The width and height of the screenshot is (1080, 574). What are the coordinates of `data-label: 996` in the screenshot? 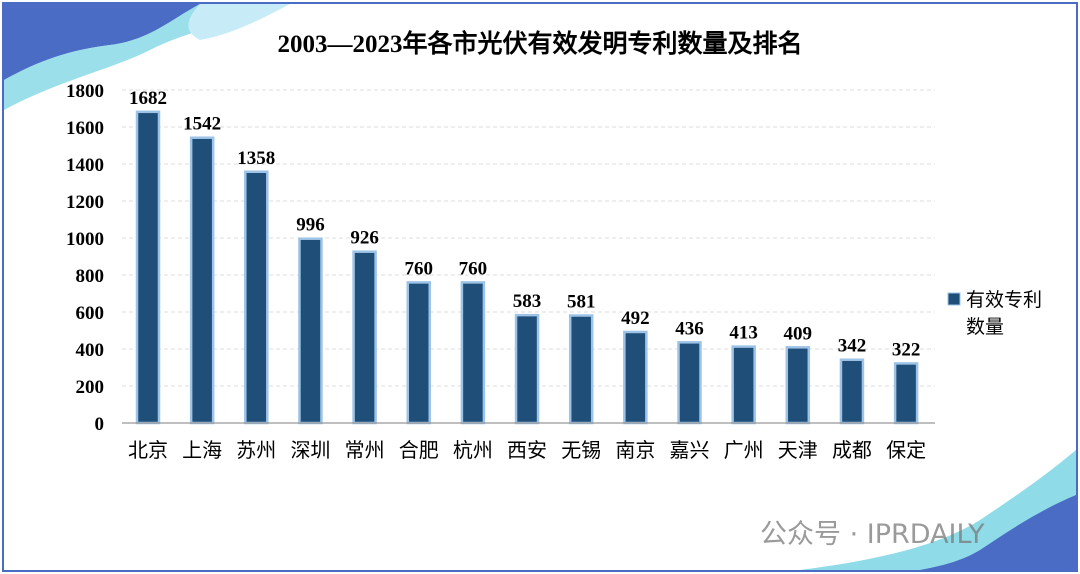 It's located at (310, 225).